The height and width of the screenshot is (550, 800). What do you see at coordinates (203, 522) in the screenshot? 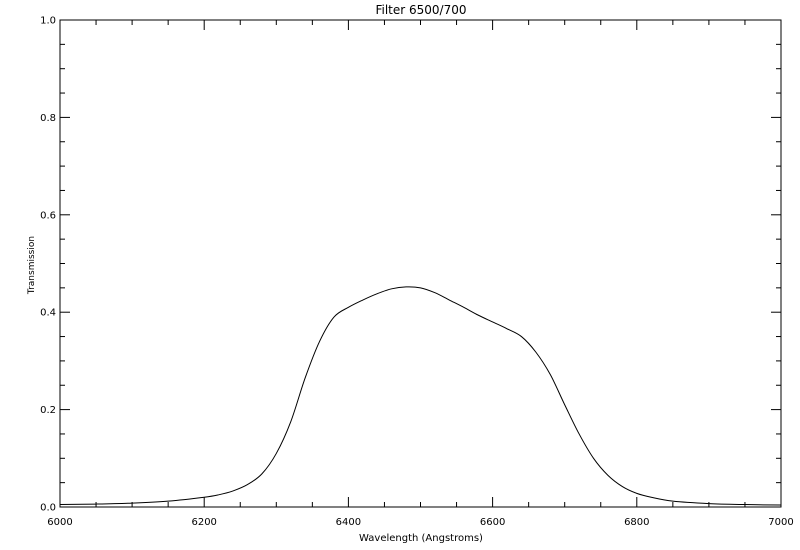
I see `x-tick-label: 6200` at bounding box center [203, 522].